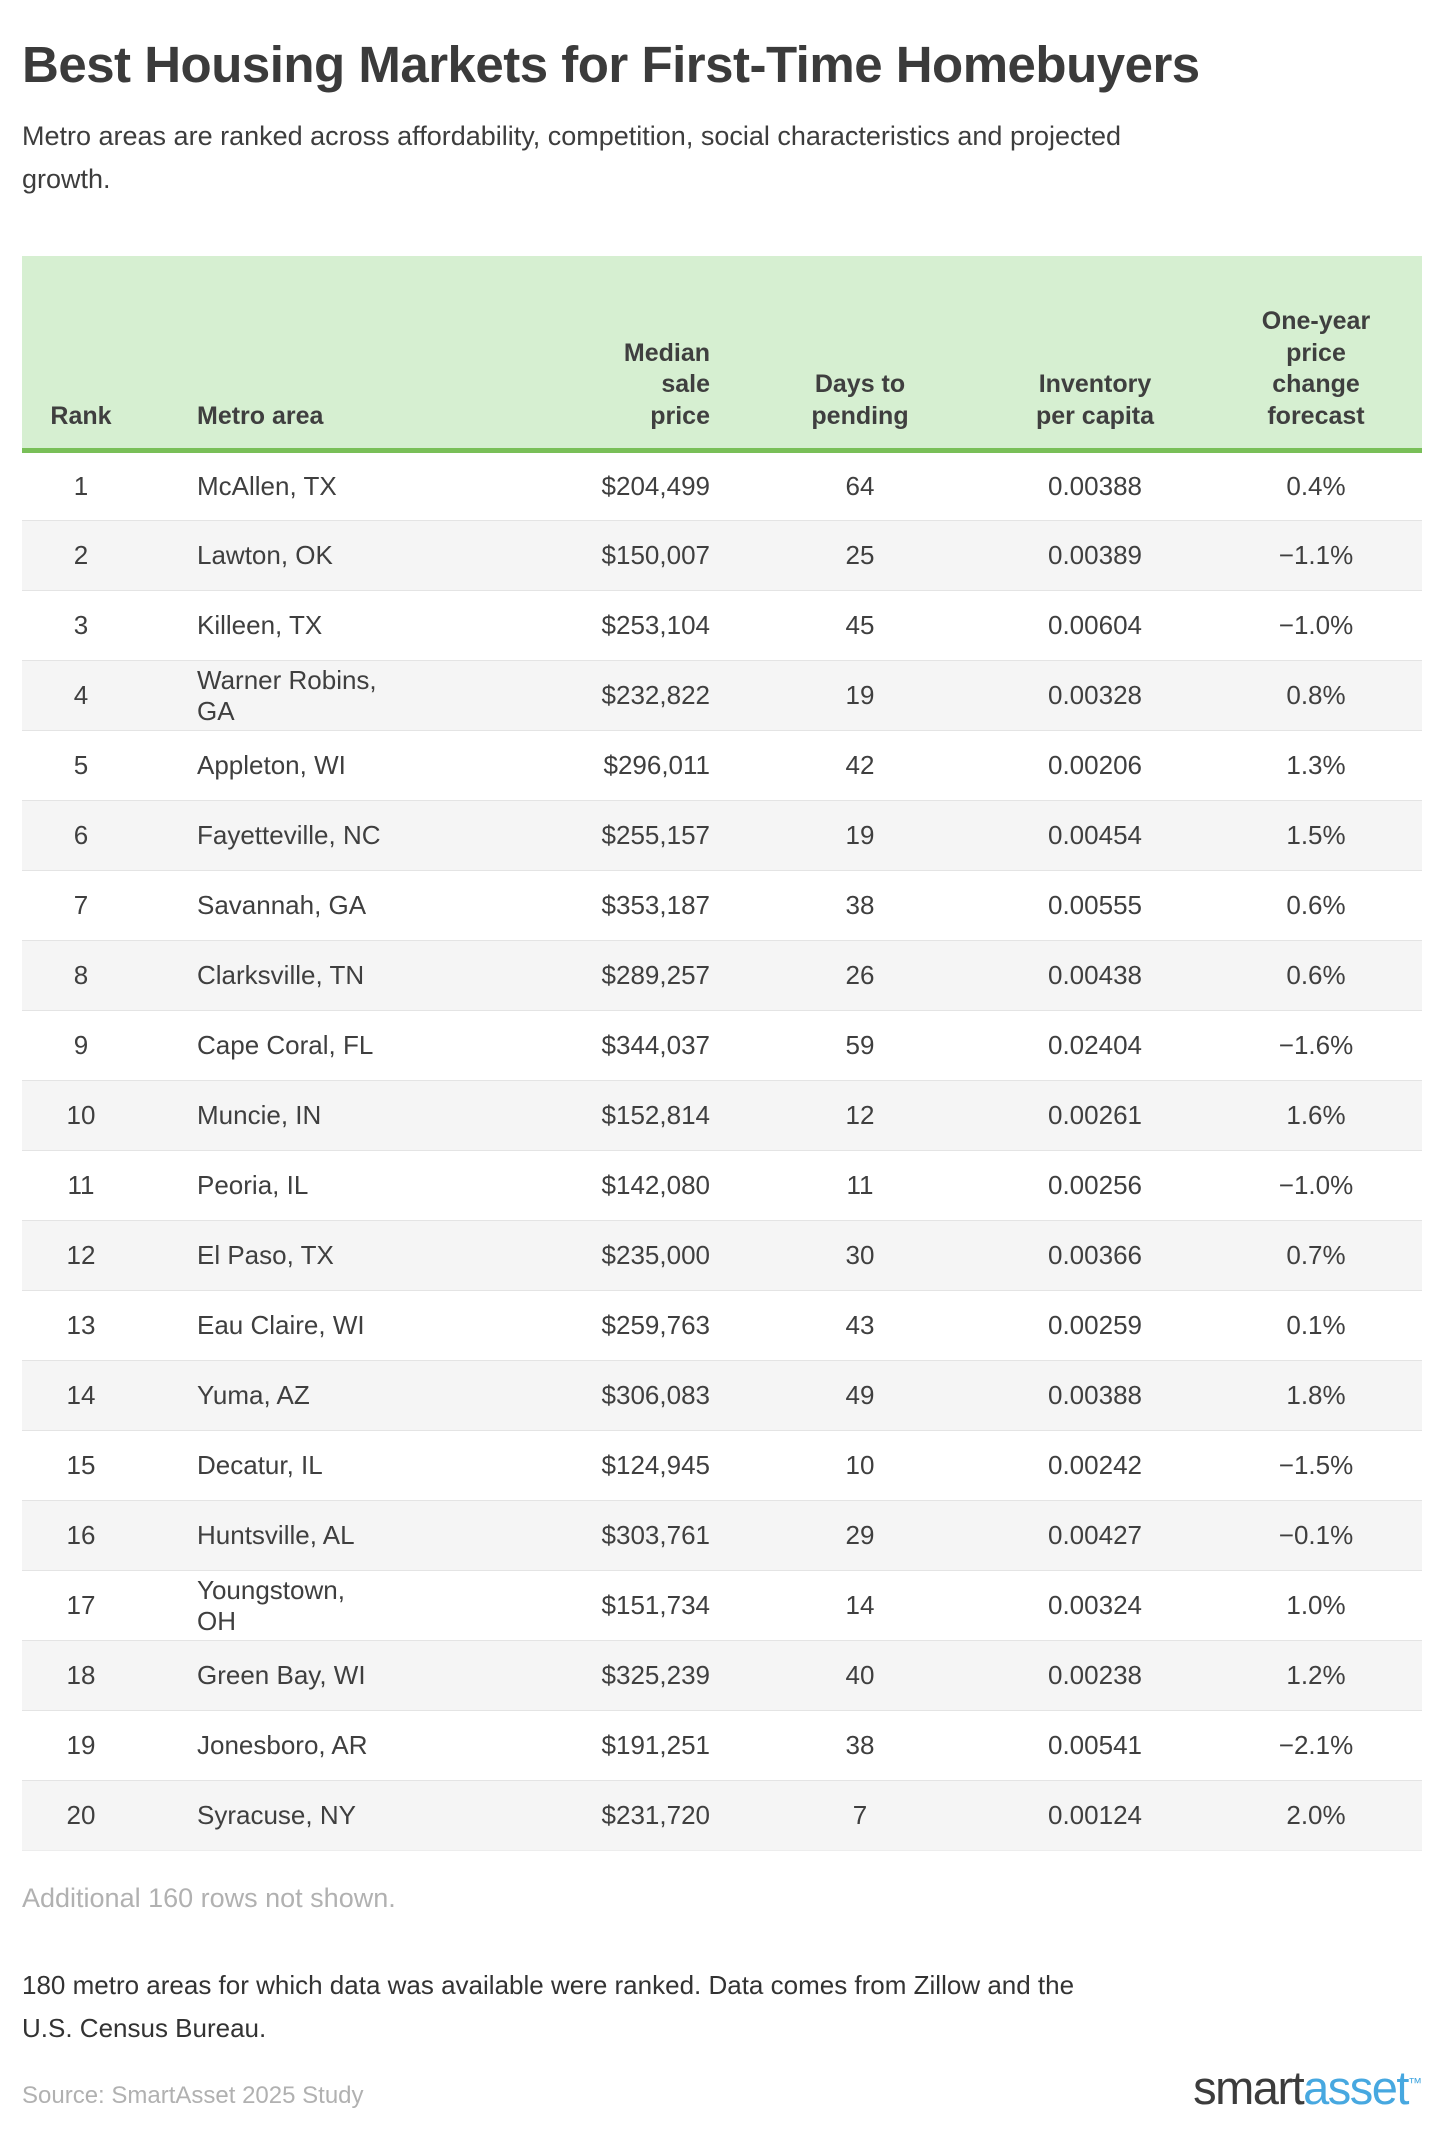 This screenshot has width=1440, height=2136. Describe the element at coordinates (860, 1045) in the screenshot. I see `cell-days-to-pending: 59` at that location.